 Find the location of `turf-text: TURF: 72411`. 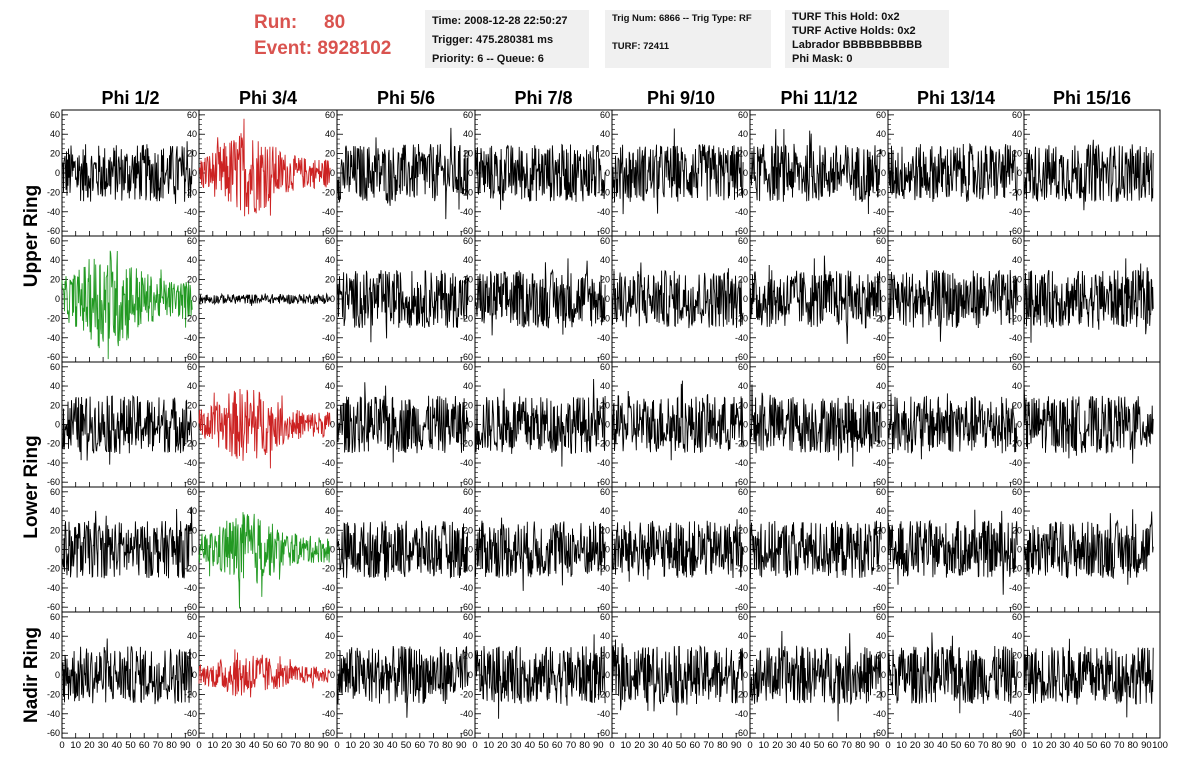

turf-text: TURF: 72411 is located at coordinates (641, 46).